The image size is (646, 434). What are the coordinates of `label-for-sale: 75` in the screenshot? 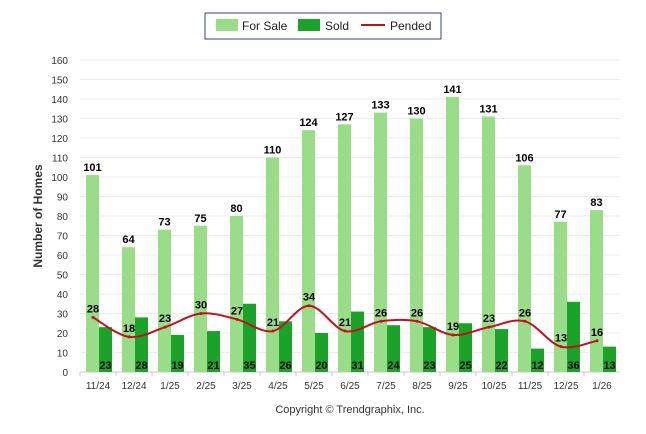 It's located at (200, 219).